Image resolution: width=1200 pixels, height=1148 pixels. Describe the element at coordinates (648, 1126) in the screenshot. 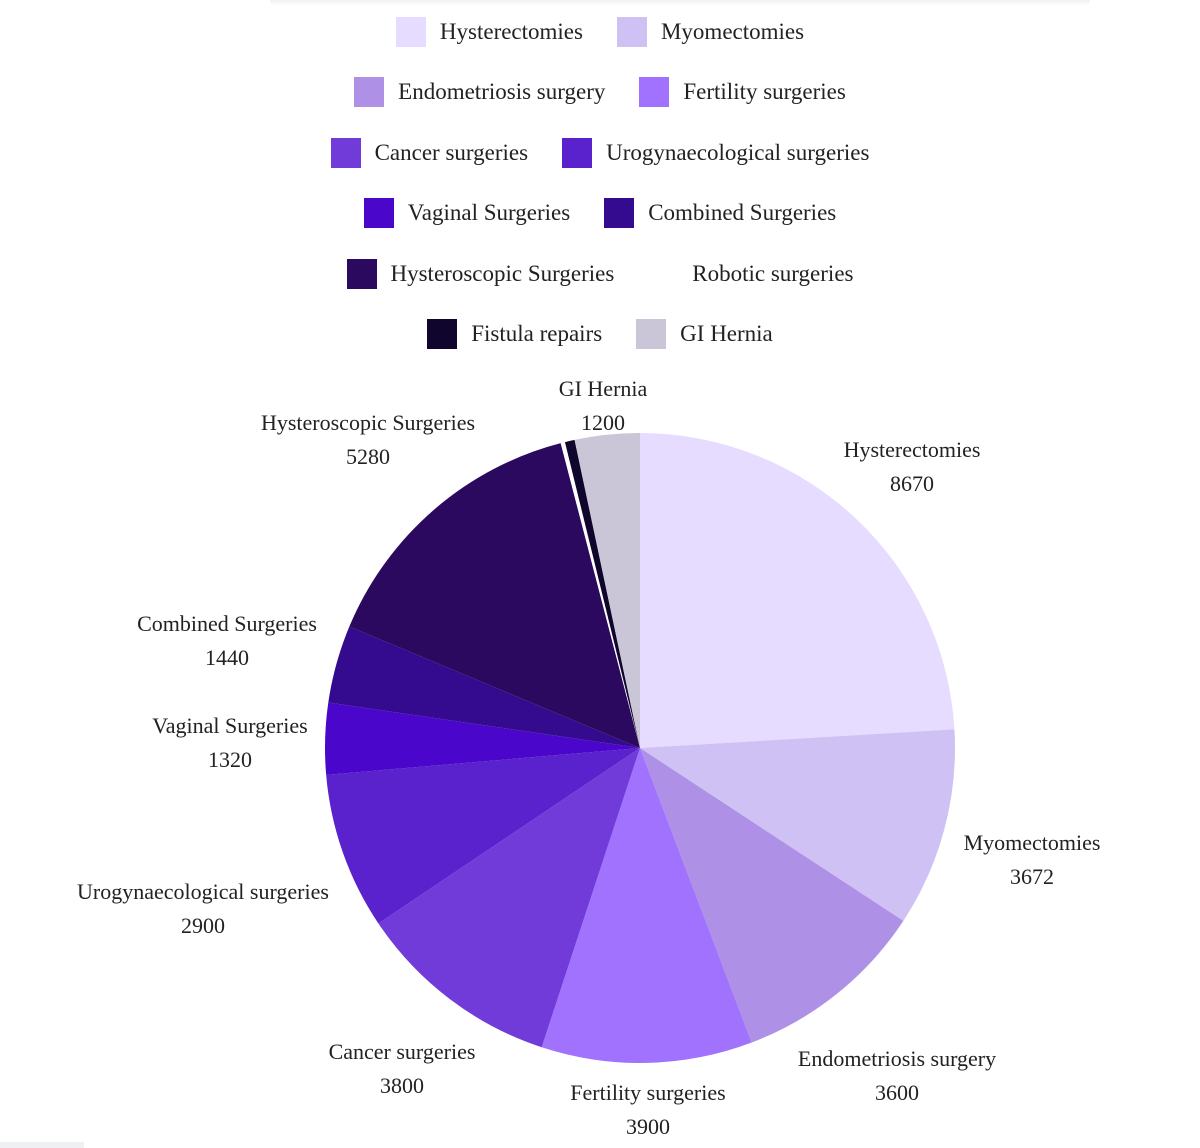

I see `data-value-fertility-surgeries: 3900` at that location.